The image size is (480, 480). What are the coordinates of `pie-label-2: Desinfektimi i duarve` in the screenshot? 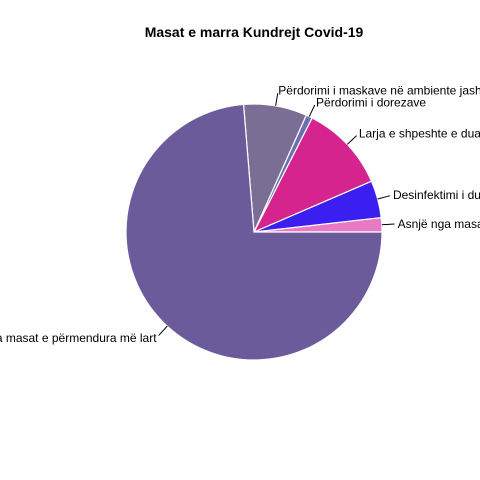 It's located at (436, 195).